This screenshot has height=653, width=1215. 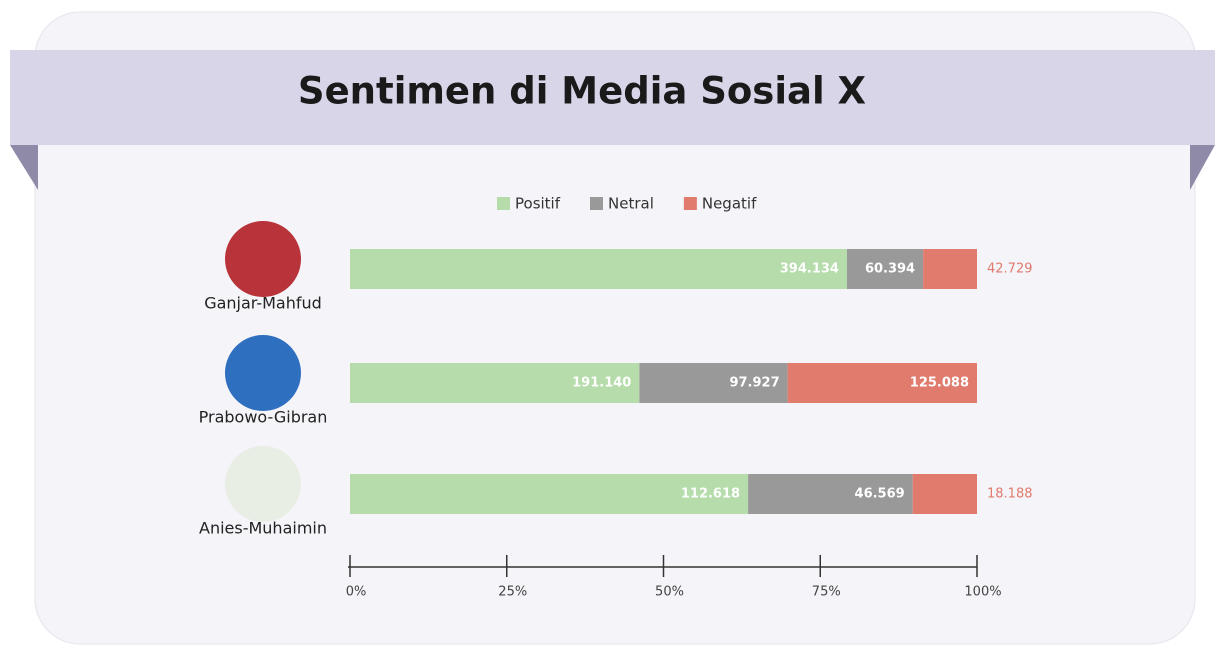 What do you see at coordinates (631, 204) in the screenshot?
I see `legend-label: Netral` at bounding box center [631, 204].